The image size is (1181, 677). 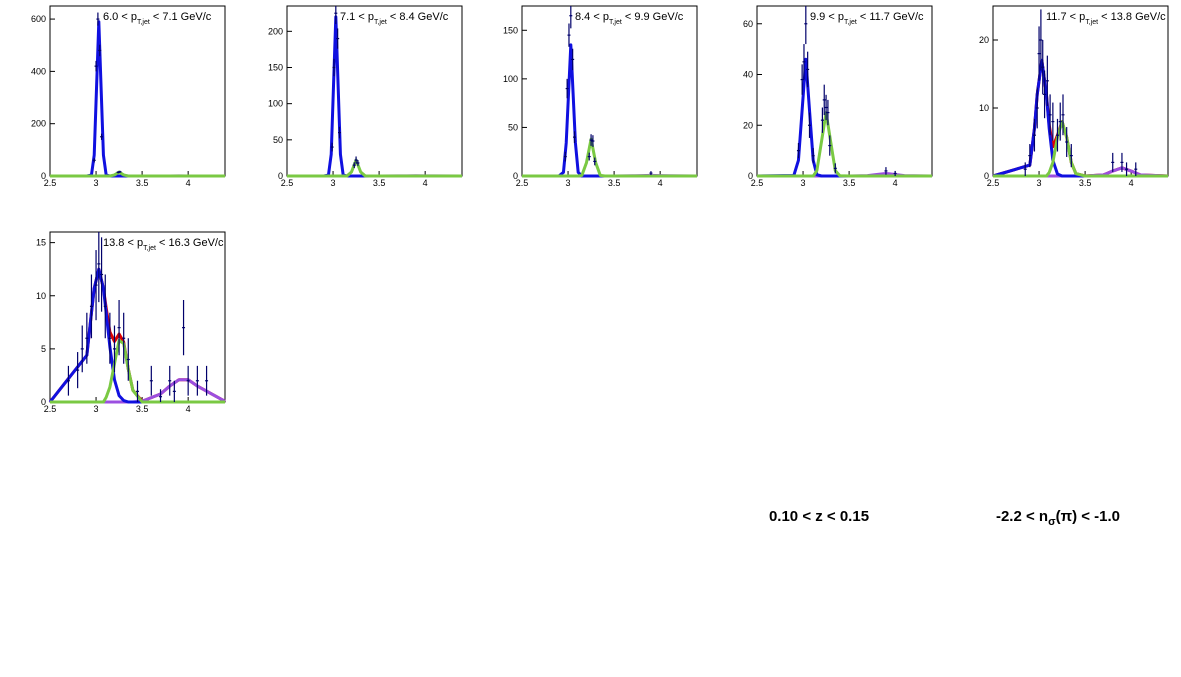 I want to click on label-suffix: < 7.1 GeV/c, so click(x=181, y=17).